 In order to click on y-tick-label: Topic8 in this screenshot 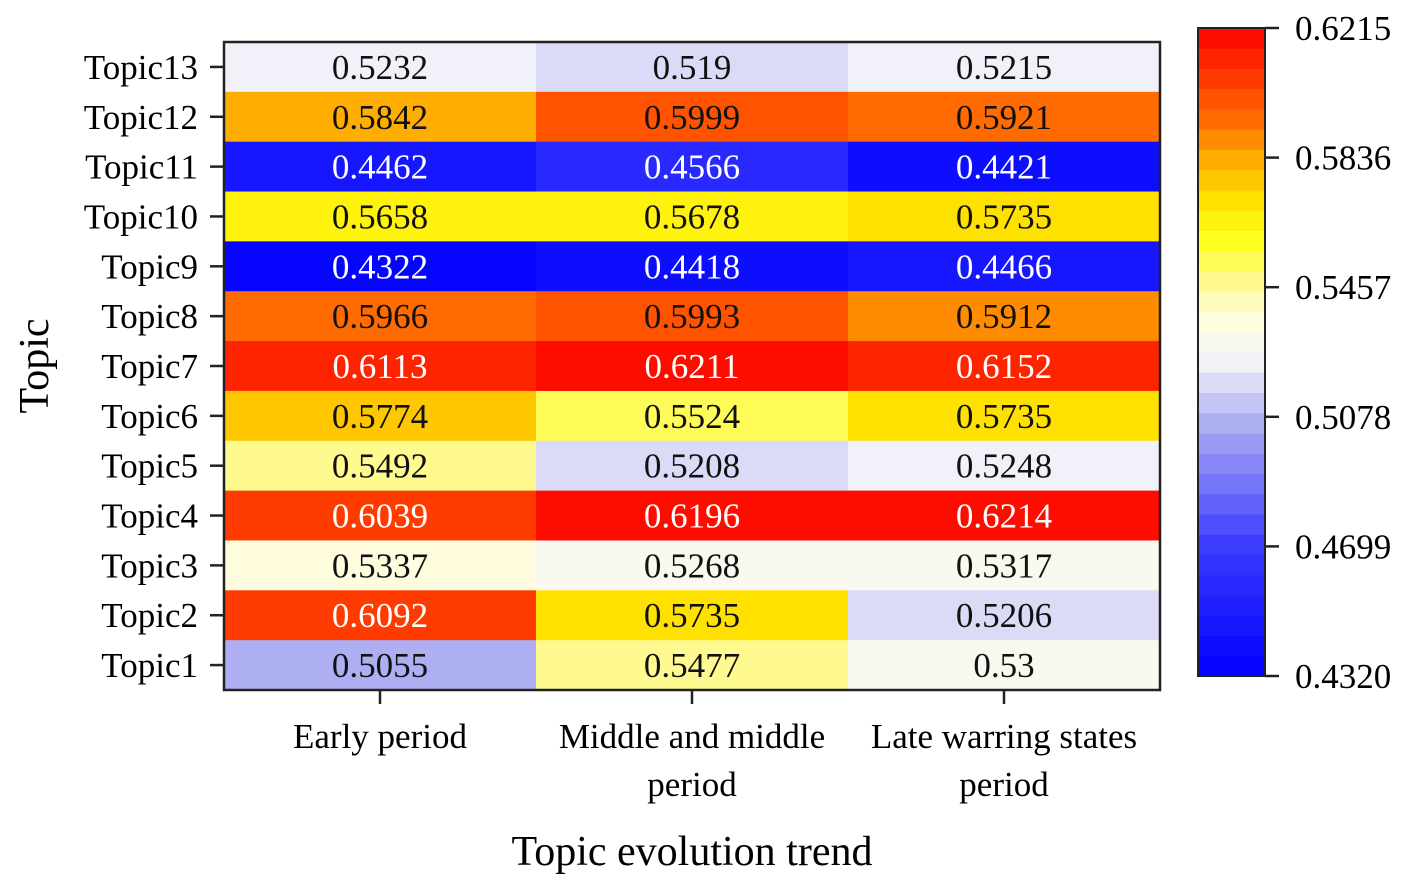, I will do `click(149, 316)`.